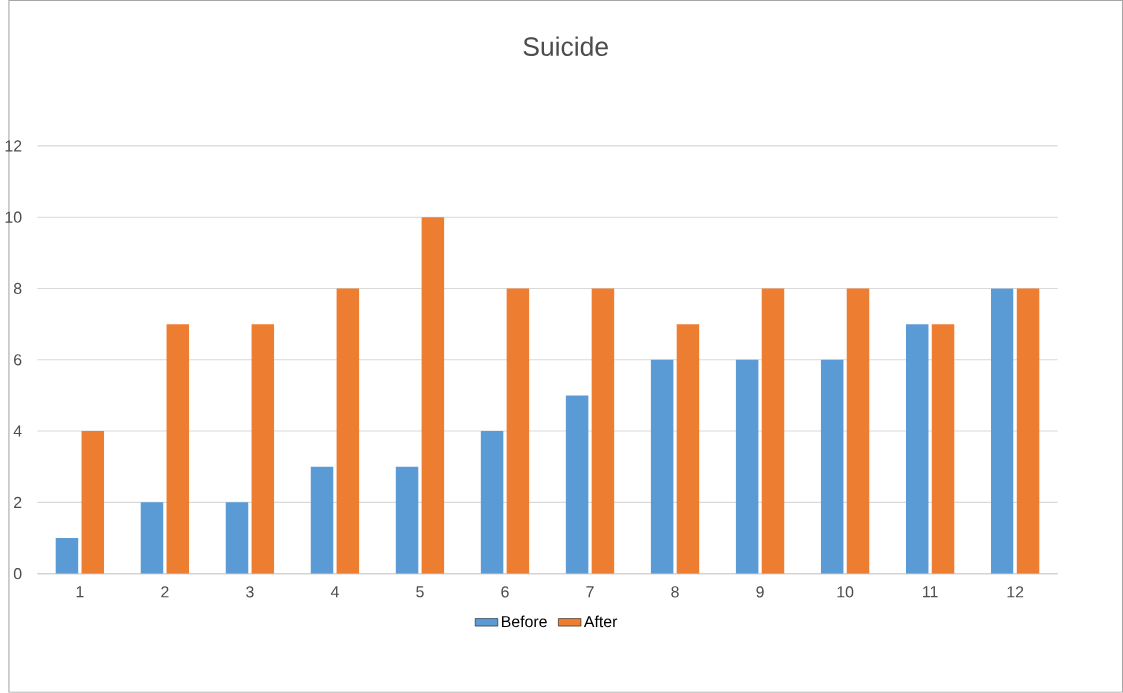 This screenshot has width=1123, height=693. Describe the element at coordinates (17, 574) in the screenshot. I see `y-tick-label: 0` at that location.